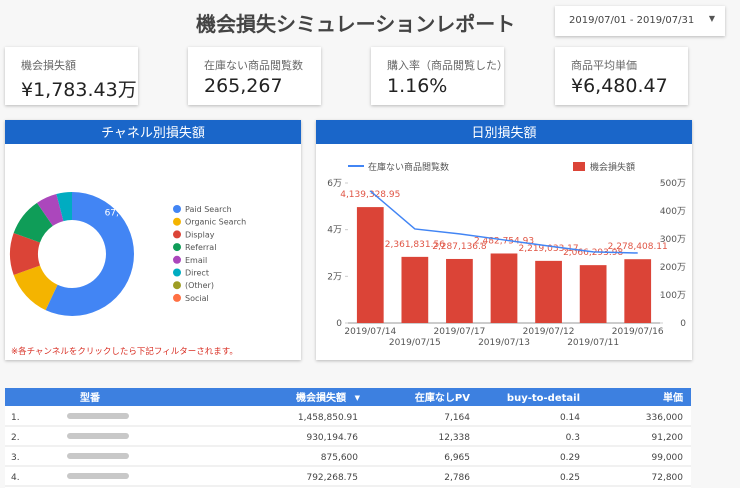  What do you see at coordinates (339, 324) in the screenshot?
I see `y-tick-label: 0` at bounding box center [339, 324].